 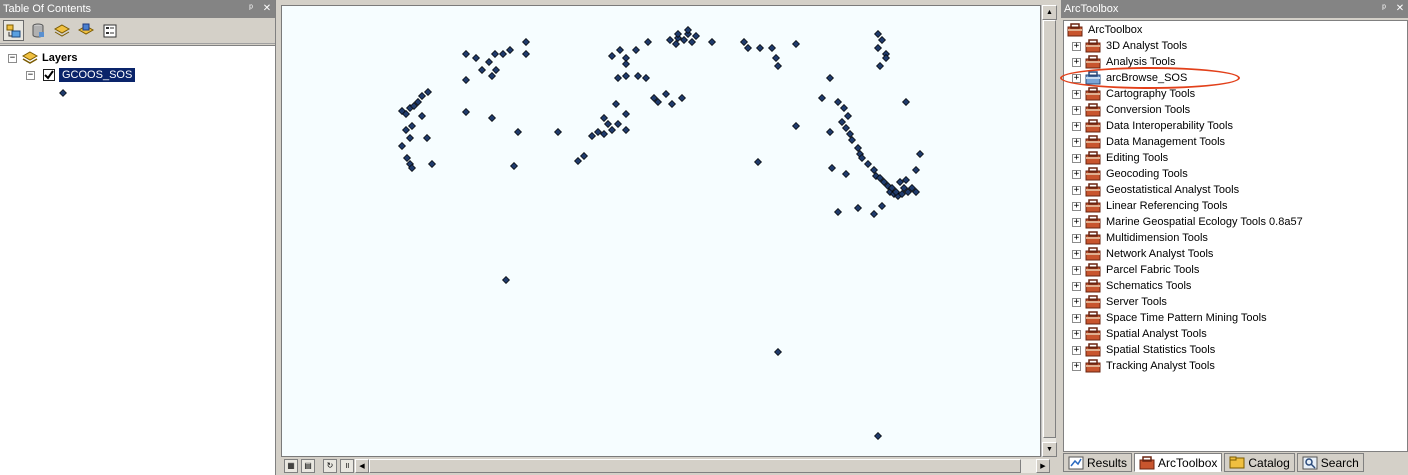 I want to click on toolbox-item: + Schematics Tools, so click(x=1131, y=286).